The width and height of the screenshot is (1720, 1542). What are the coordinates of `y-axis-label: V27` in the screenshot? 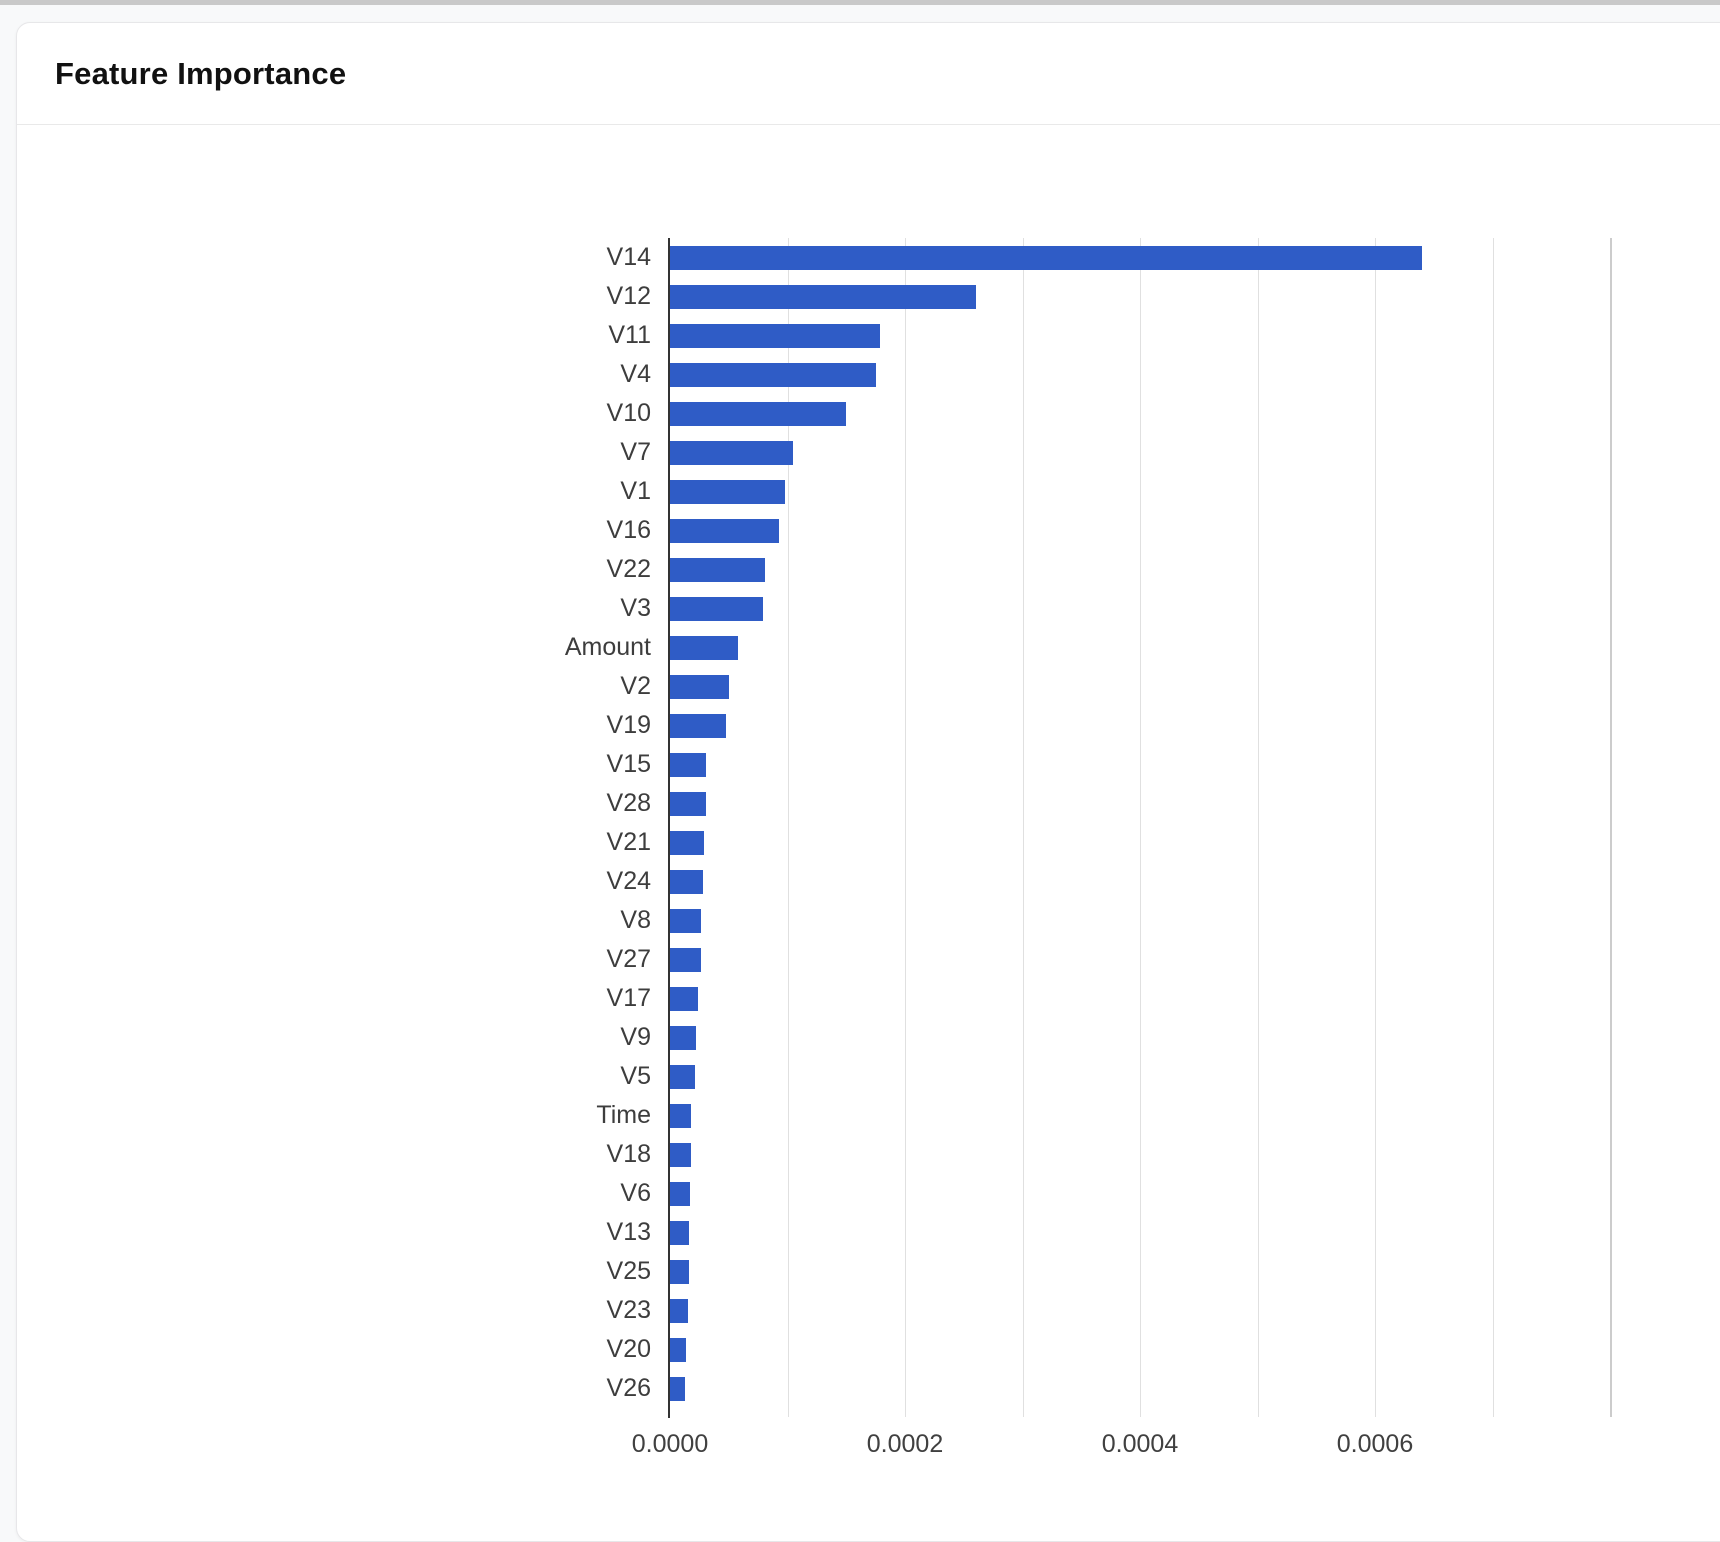 It's located at (628, 959).